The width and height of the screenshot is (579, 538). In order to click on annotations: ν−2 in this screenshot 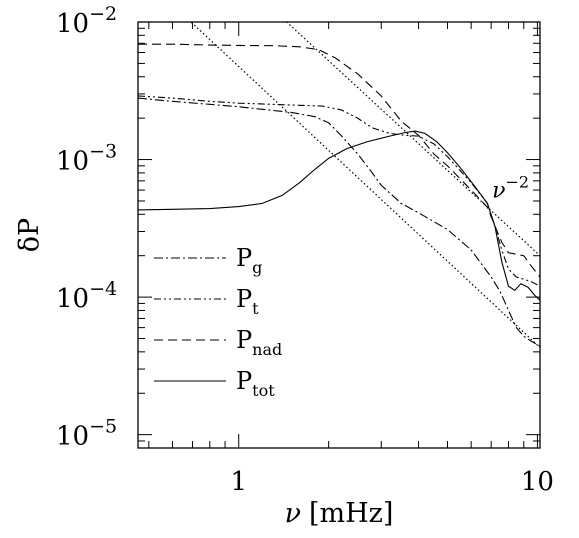, I will do `click(510, 187)`.